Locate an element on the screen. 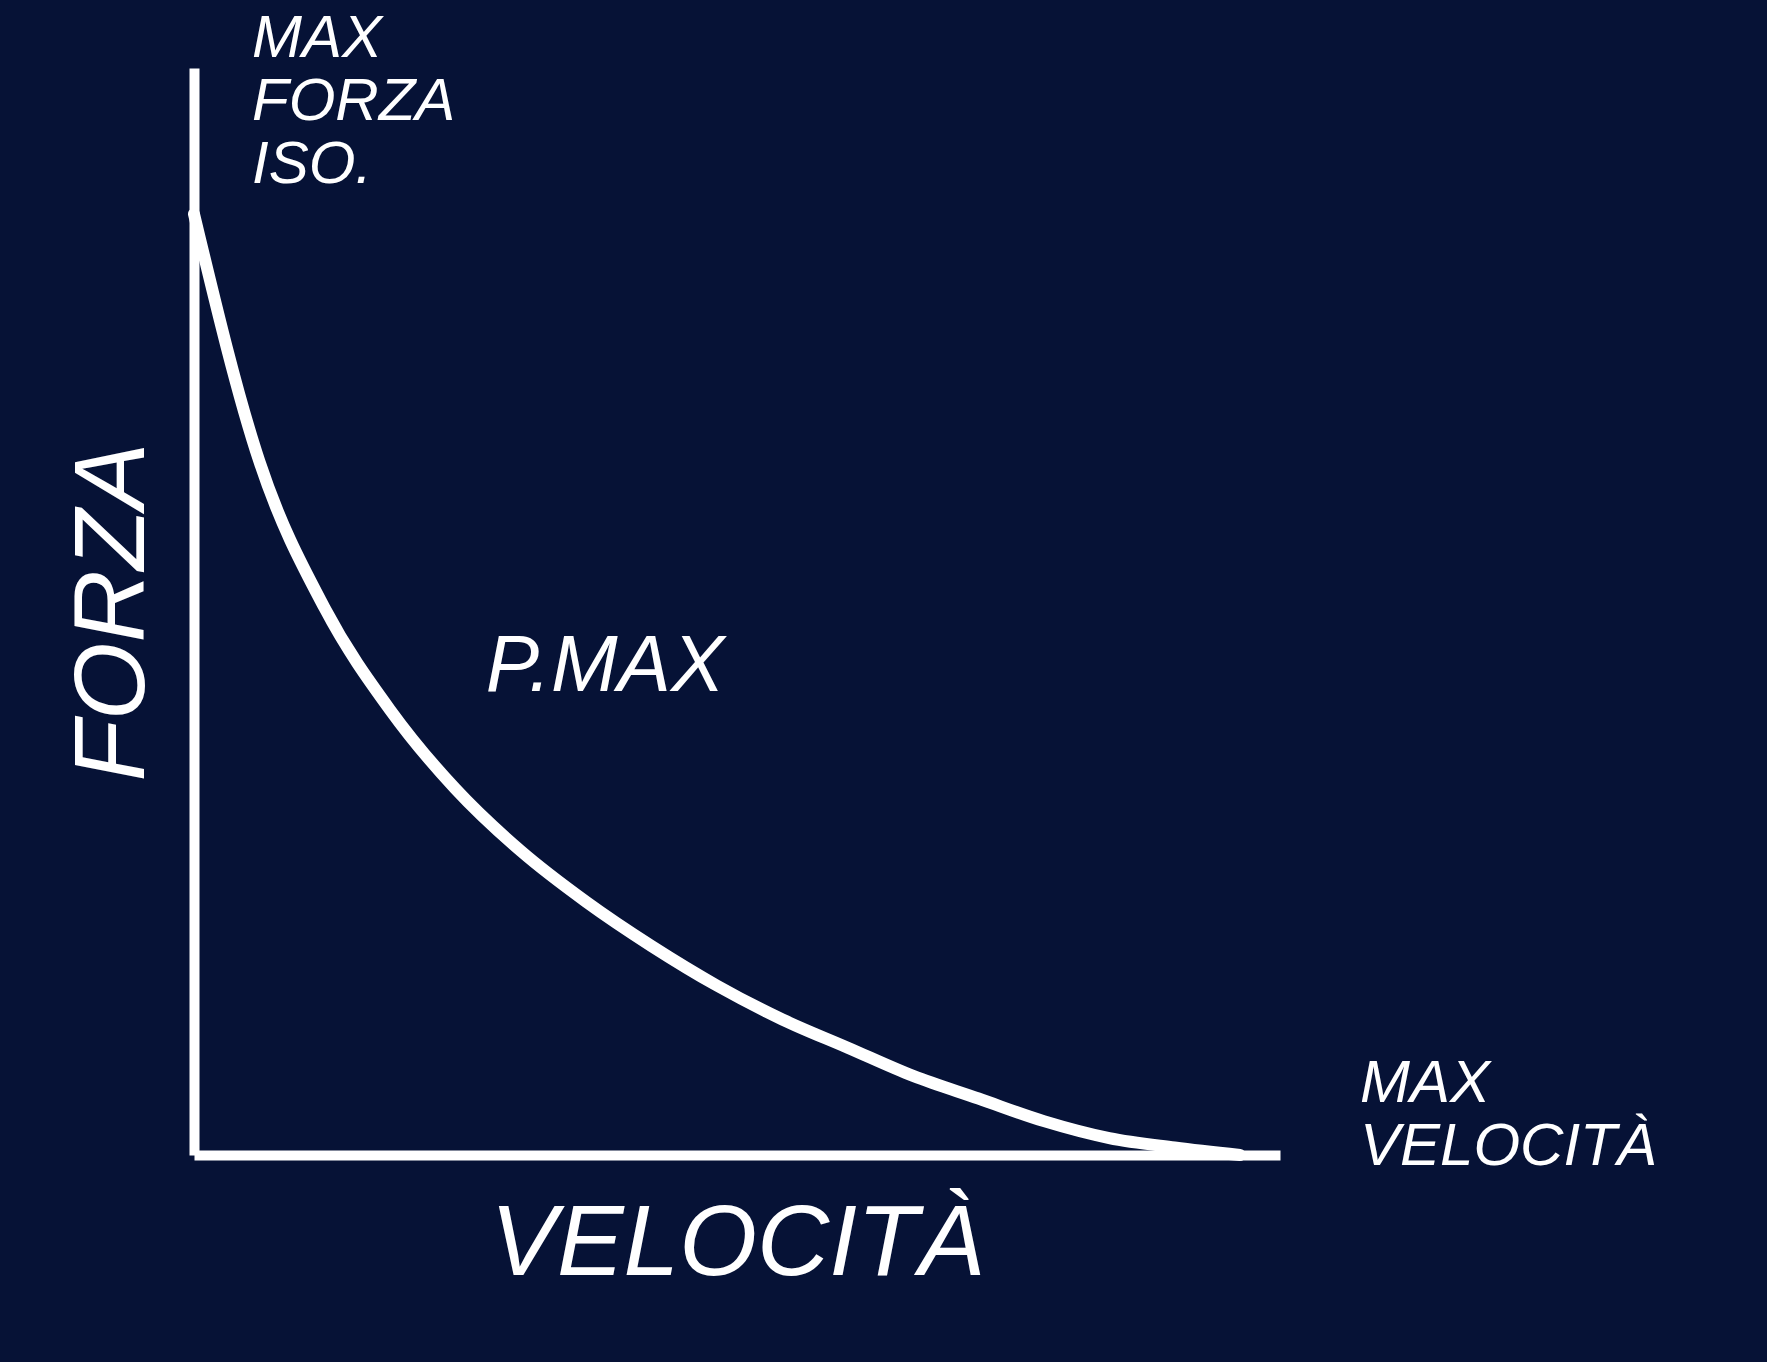 The image size is (1767, 1362). text: MAX VELOCITÀ is located at coordinates (1508, 1113).